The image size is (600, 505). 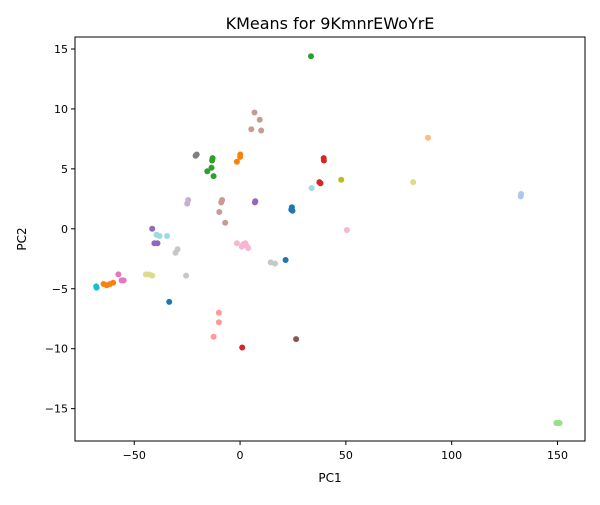 I want to click on chart-title: KMeans for 9KmnrEWoYrE, so click(x=330, y=23).